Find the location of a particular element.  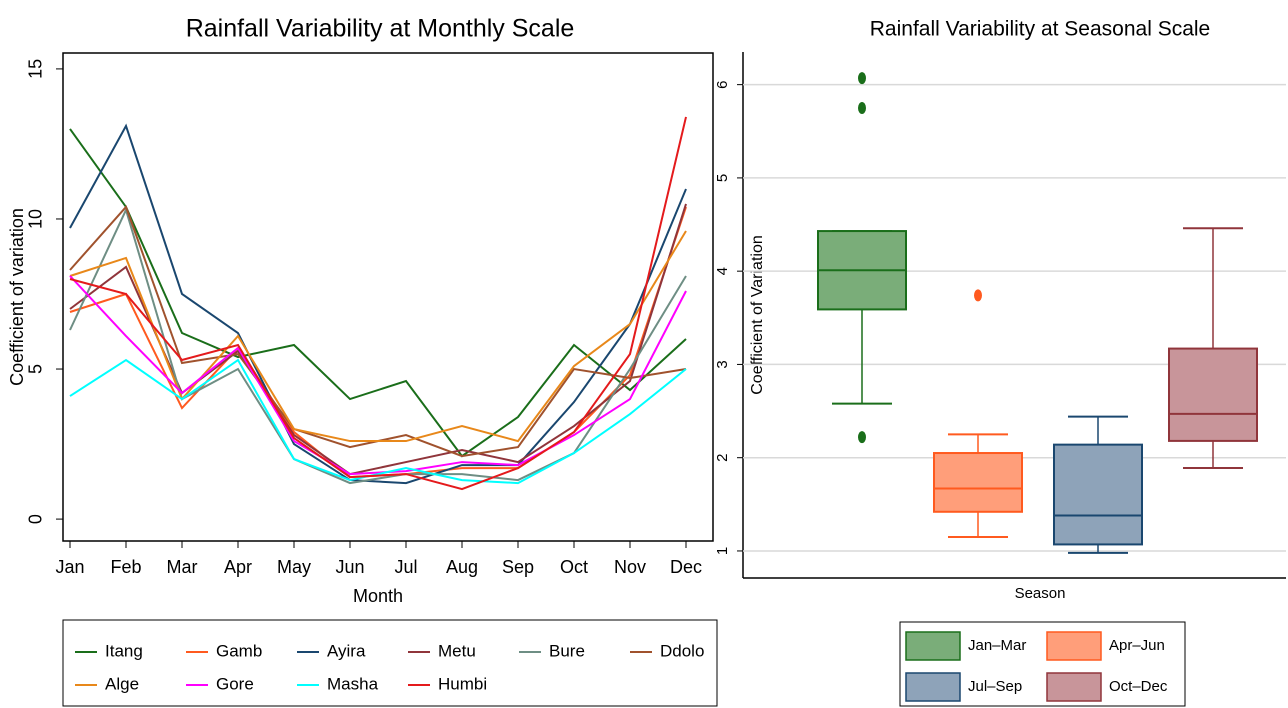

x-tick-label: Oct is located at coordinates (574, 567).